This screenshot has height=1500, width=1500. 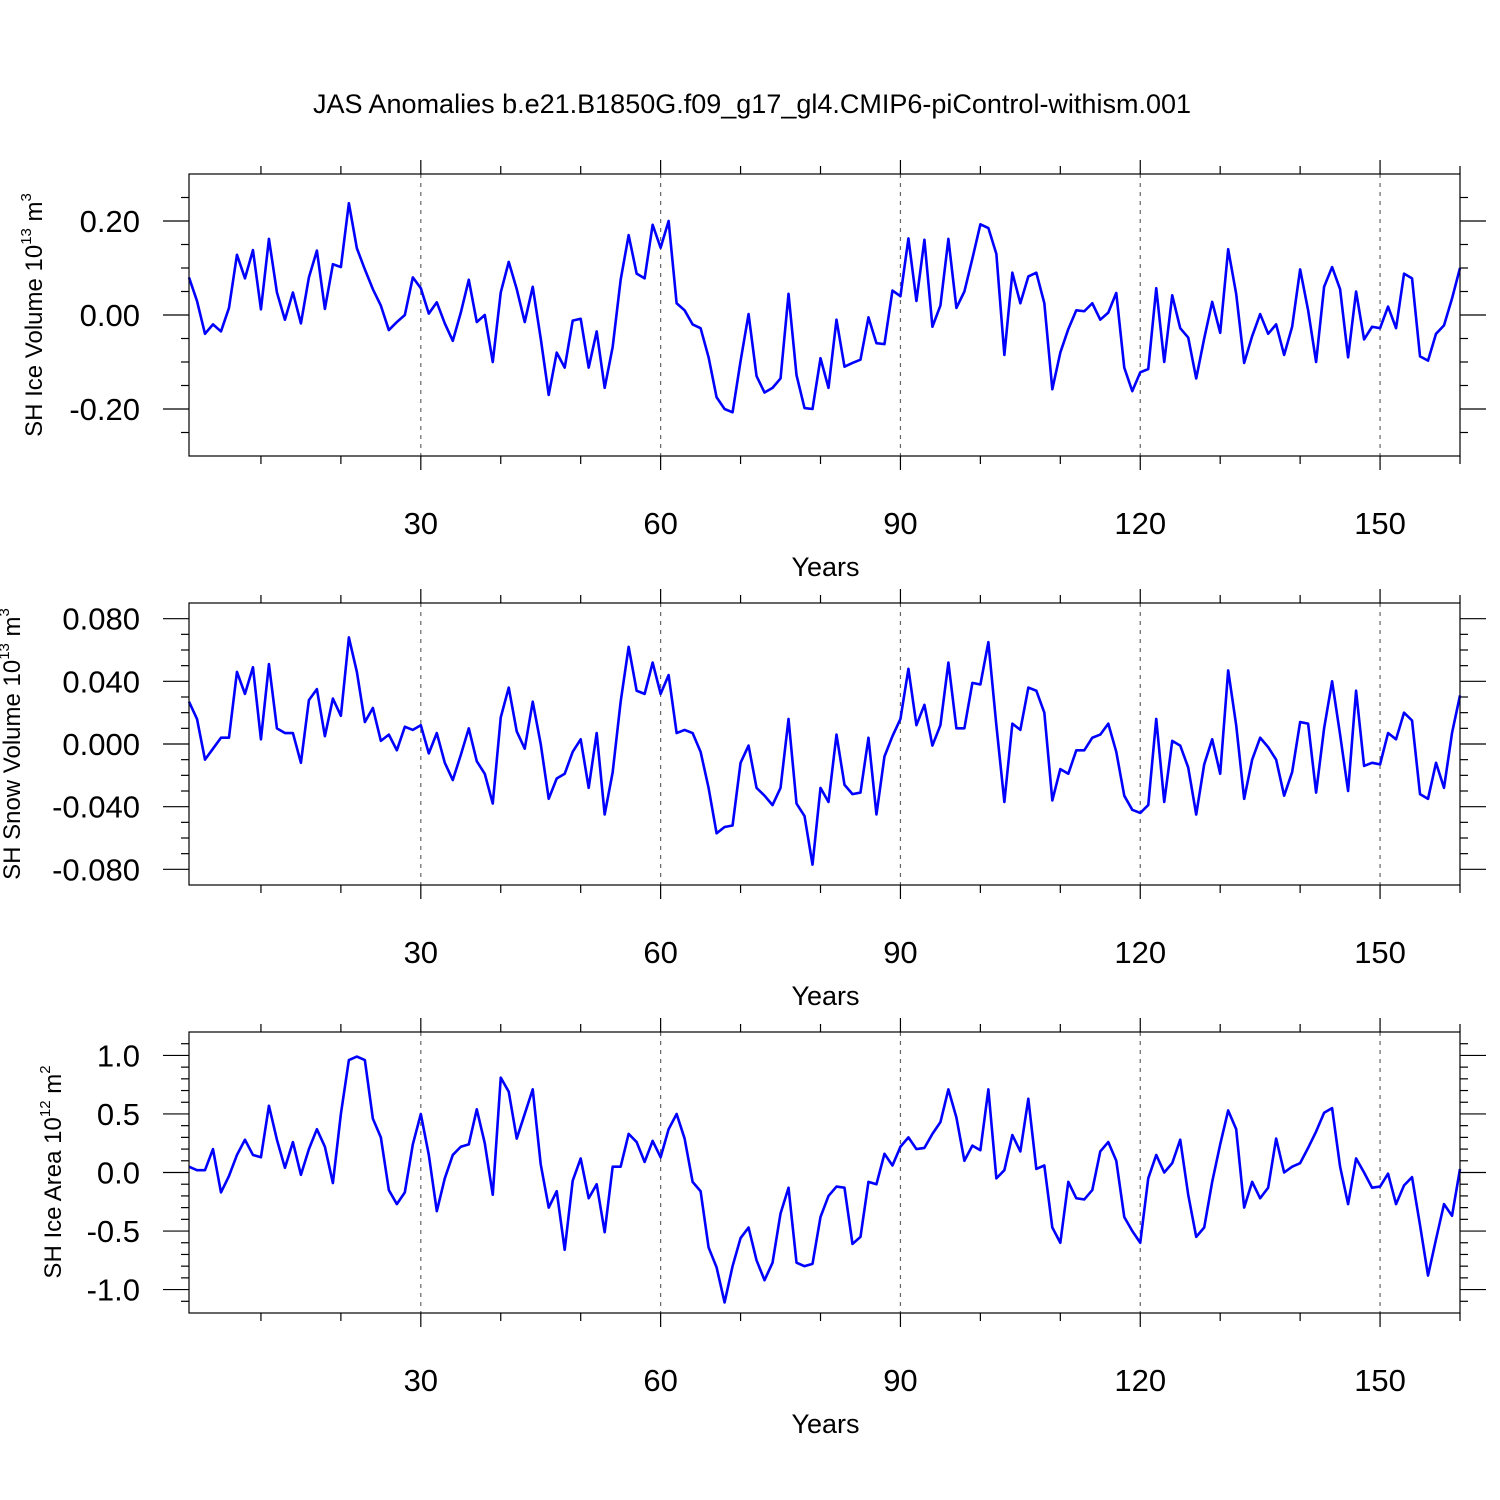 I want to click on y-axis-label: SH Snow Volume 1013 m3, so click(x=13, y=744).